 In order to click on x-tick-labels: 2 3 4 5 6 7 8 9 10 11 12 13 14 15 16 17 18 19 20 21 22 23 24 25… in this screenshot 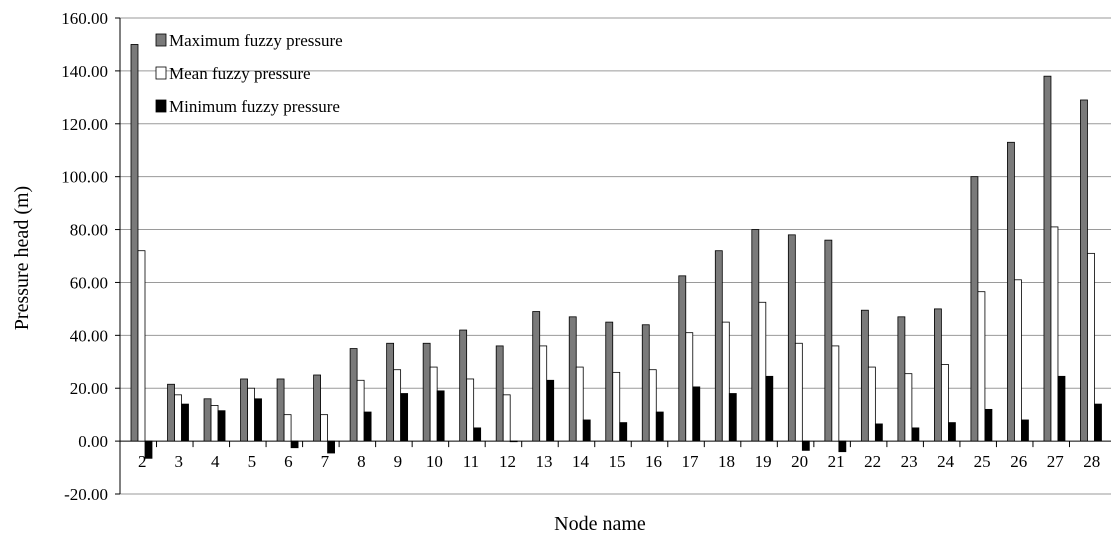, I will do `click(619, 461)`.